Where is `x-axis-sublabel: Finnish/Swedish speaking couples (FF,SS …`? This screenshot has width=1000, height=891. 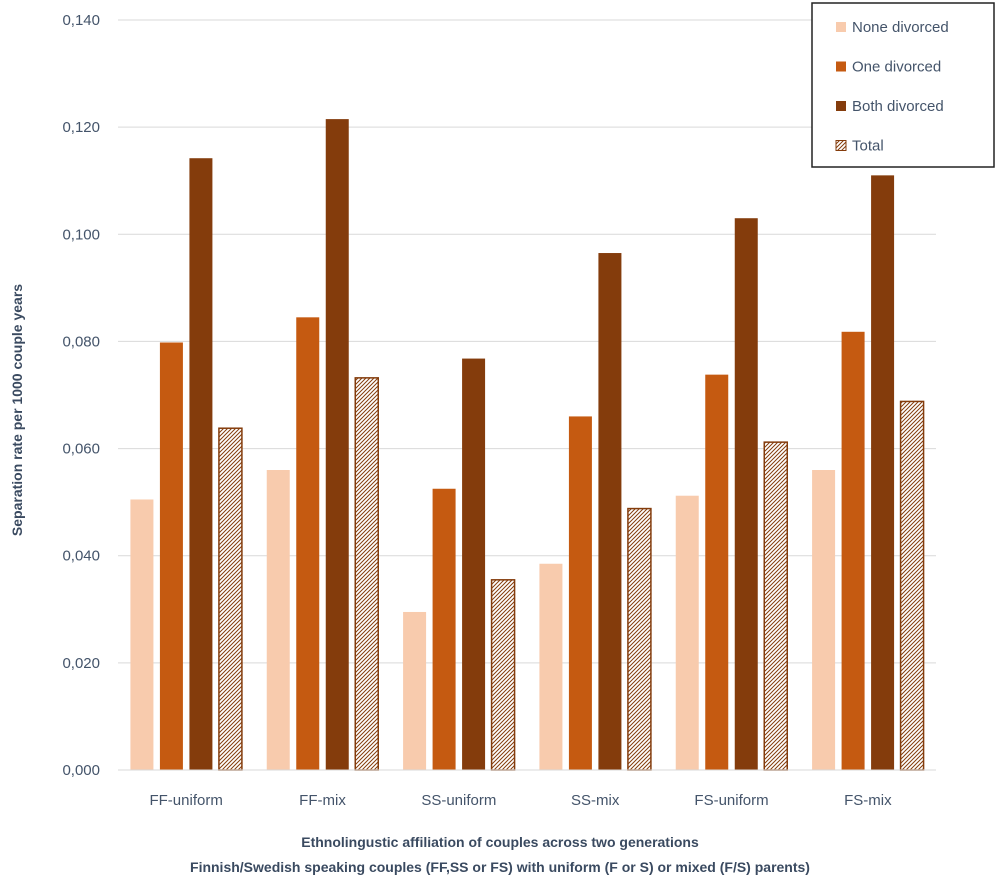
x-axis-sublabel: Finnish/Swedish speaking couples (FF,SS … is located at coordinates (500, 867).